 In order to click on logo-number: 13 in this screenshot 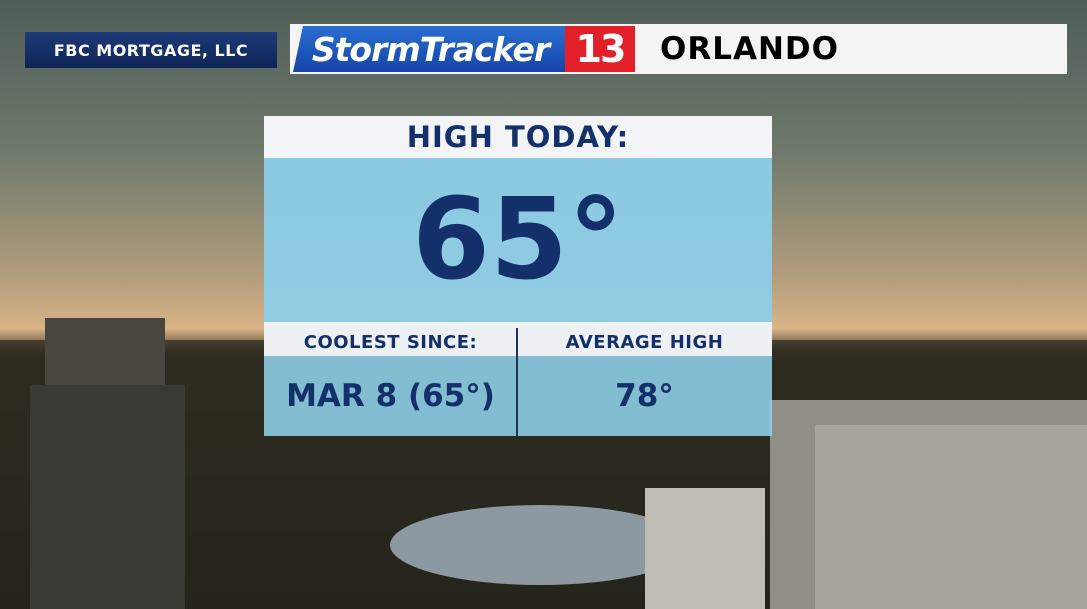, I will do `click(600, 49)`.